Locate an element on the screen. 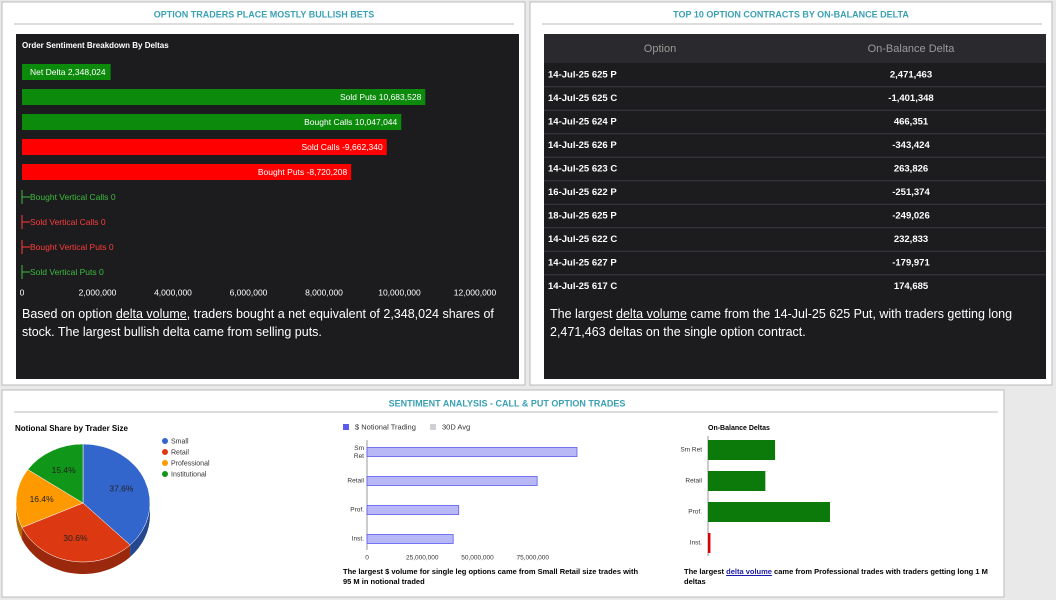  cell: 466,351 is located at coordinates (911, 122).